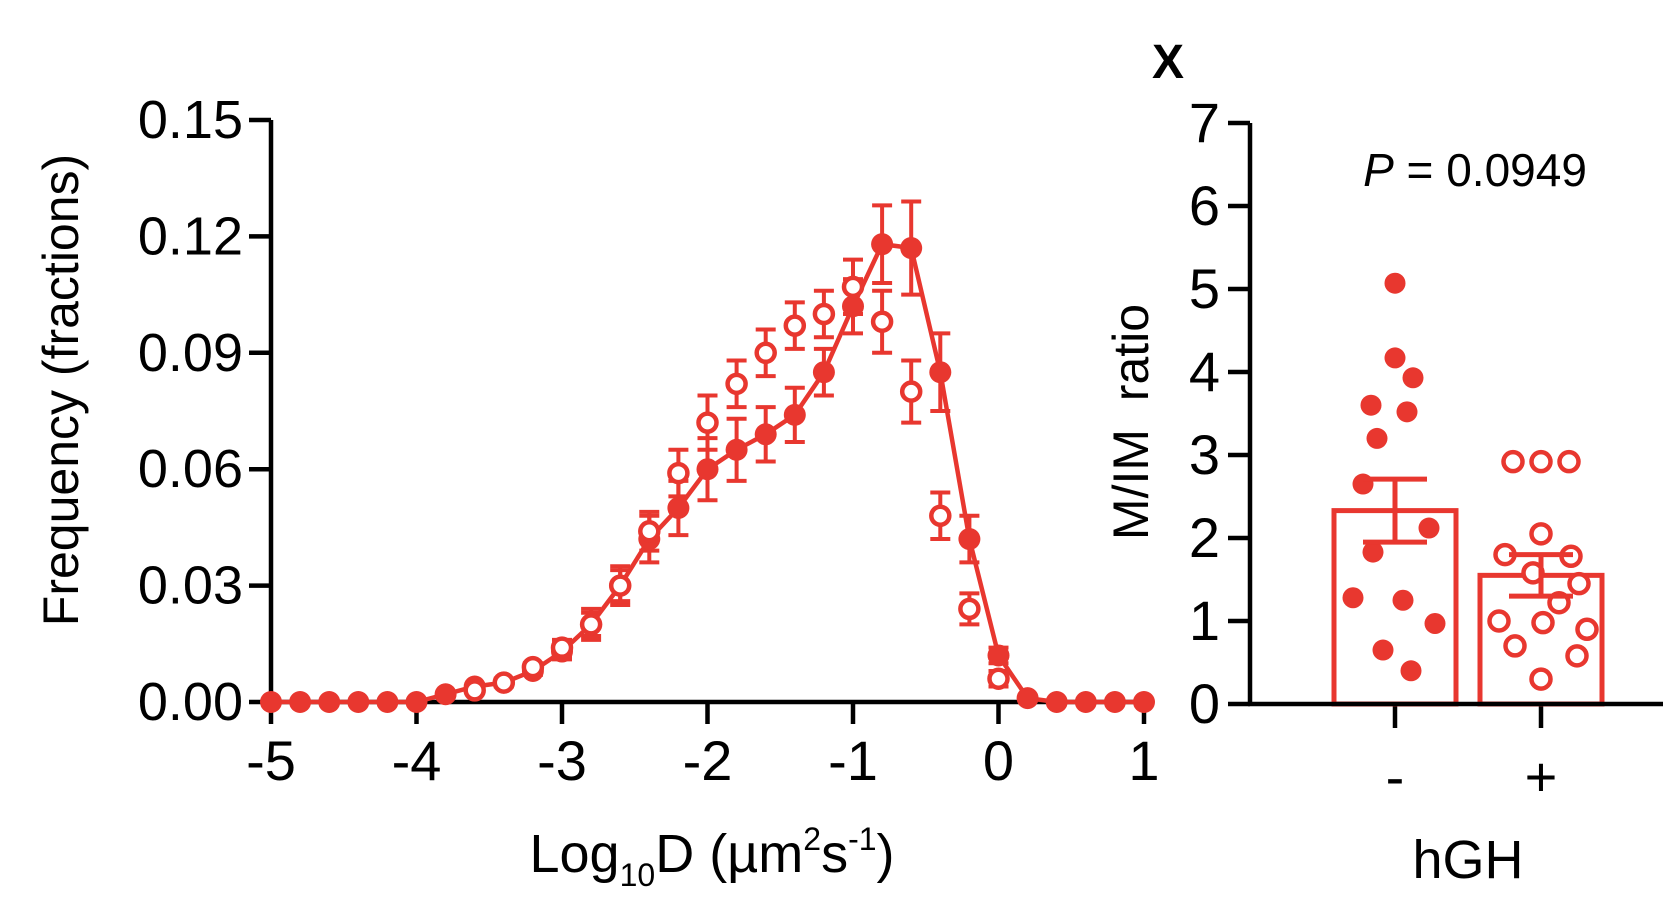 This screenshot has height=907, width=1663. What do you see at coordinates (562, 760) in the screenshot?
I see `x-tick-label: -3` at bounding box center [562, 760].